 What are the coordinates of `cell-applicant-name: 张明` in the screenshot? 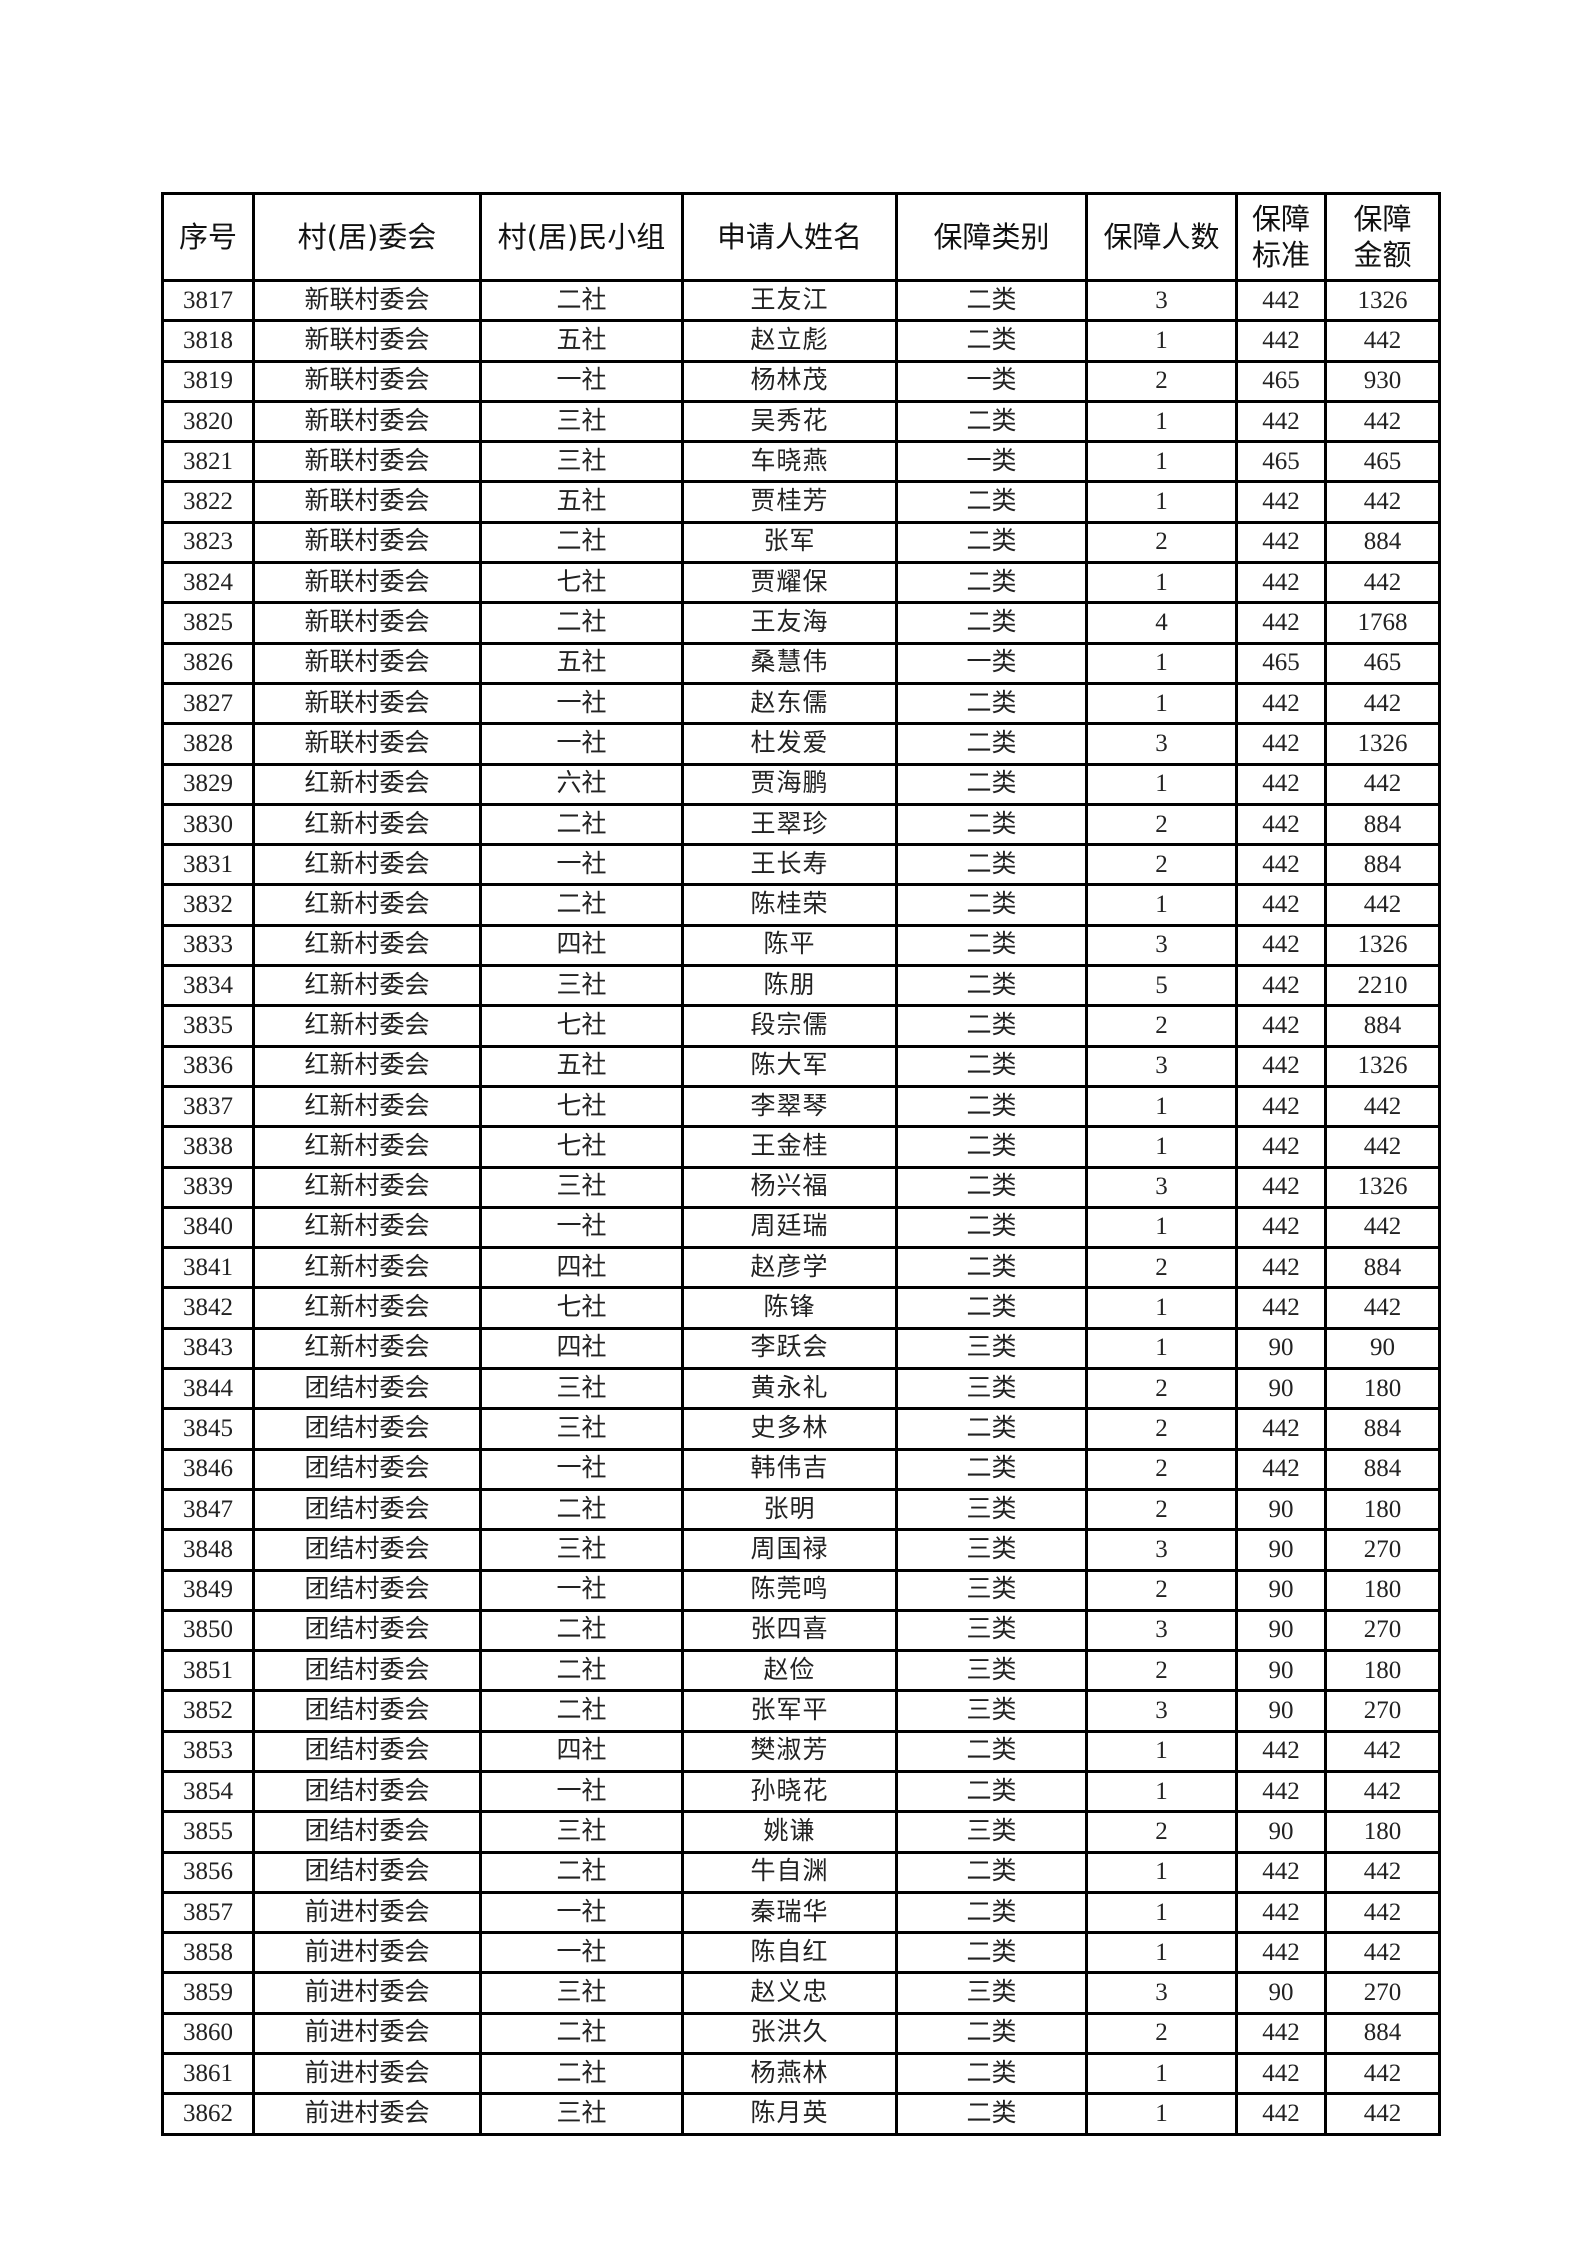 It's located at (789, 1509).